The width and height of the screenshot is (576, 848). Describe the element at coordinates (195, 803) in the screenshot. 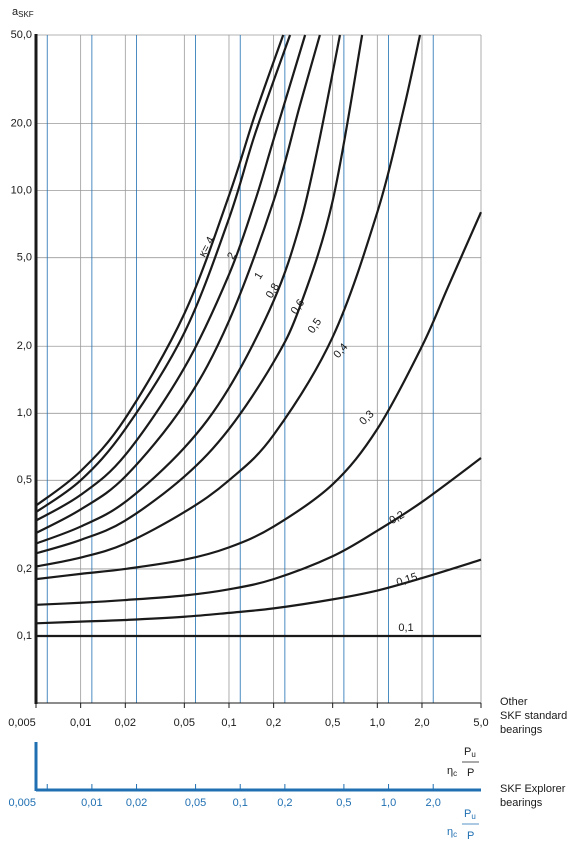

I see `x2-tick-label: 0,05` at that location.